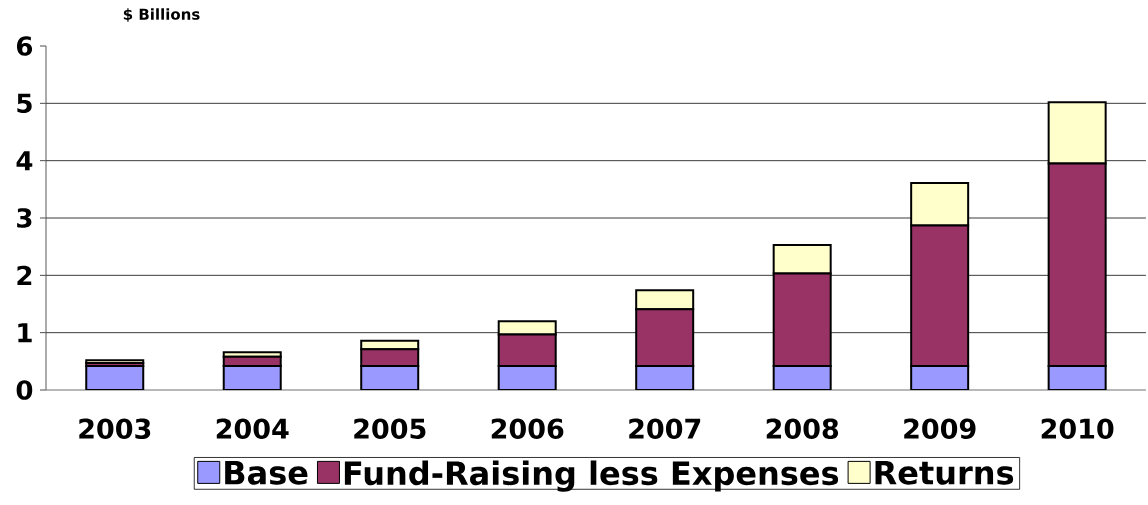 This screenshot has width=1148, height=505. What do you see at coordinates (591, 476) in the screenshot?
I see `legend-label: Fund-Raising less Expenses` at bounding box center [591, 476].